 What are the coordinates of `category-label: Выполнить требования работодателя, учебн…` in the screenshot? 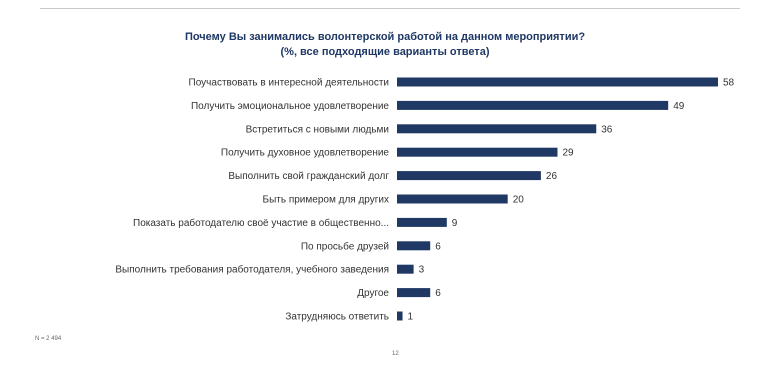 It's located at (252, 270).